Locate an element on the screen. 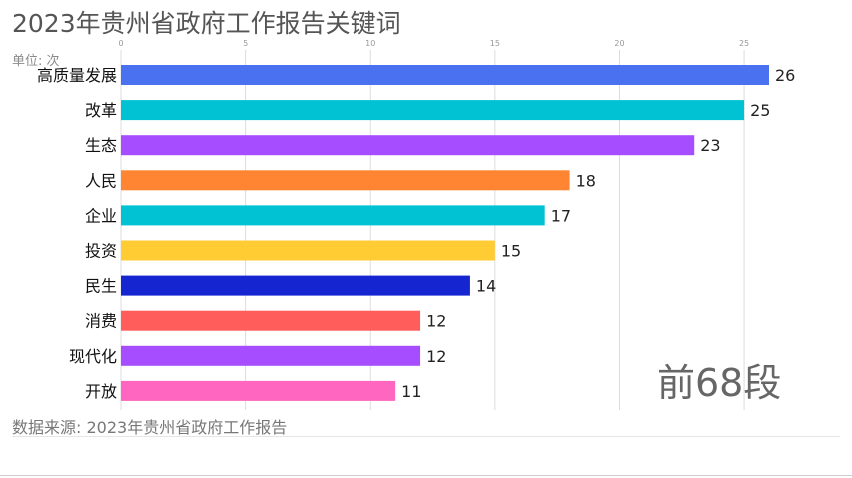 Image resolution: width=852 pixels, height=478 pixels. category-label-1: 改革 is located at coordinates (101, 110).